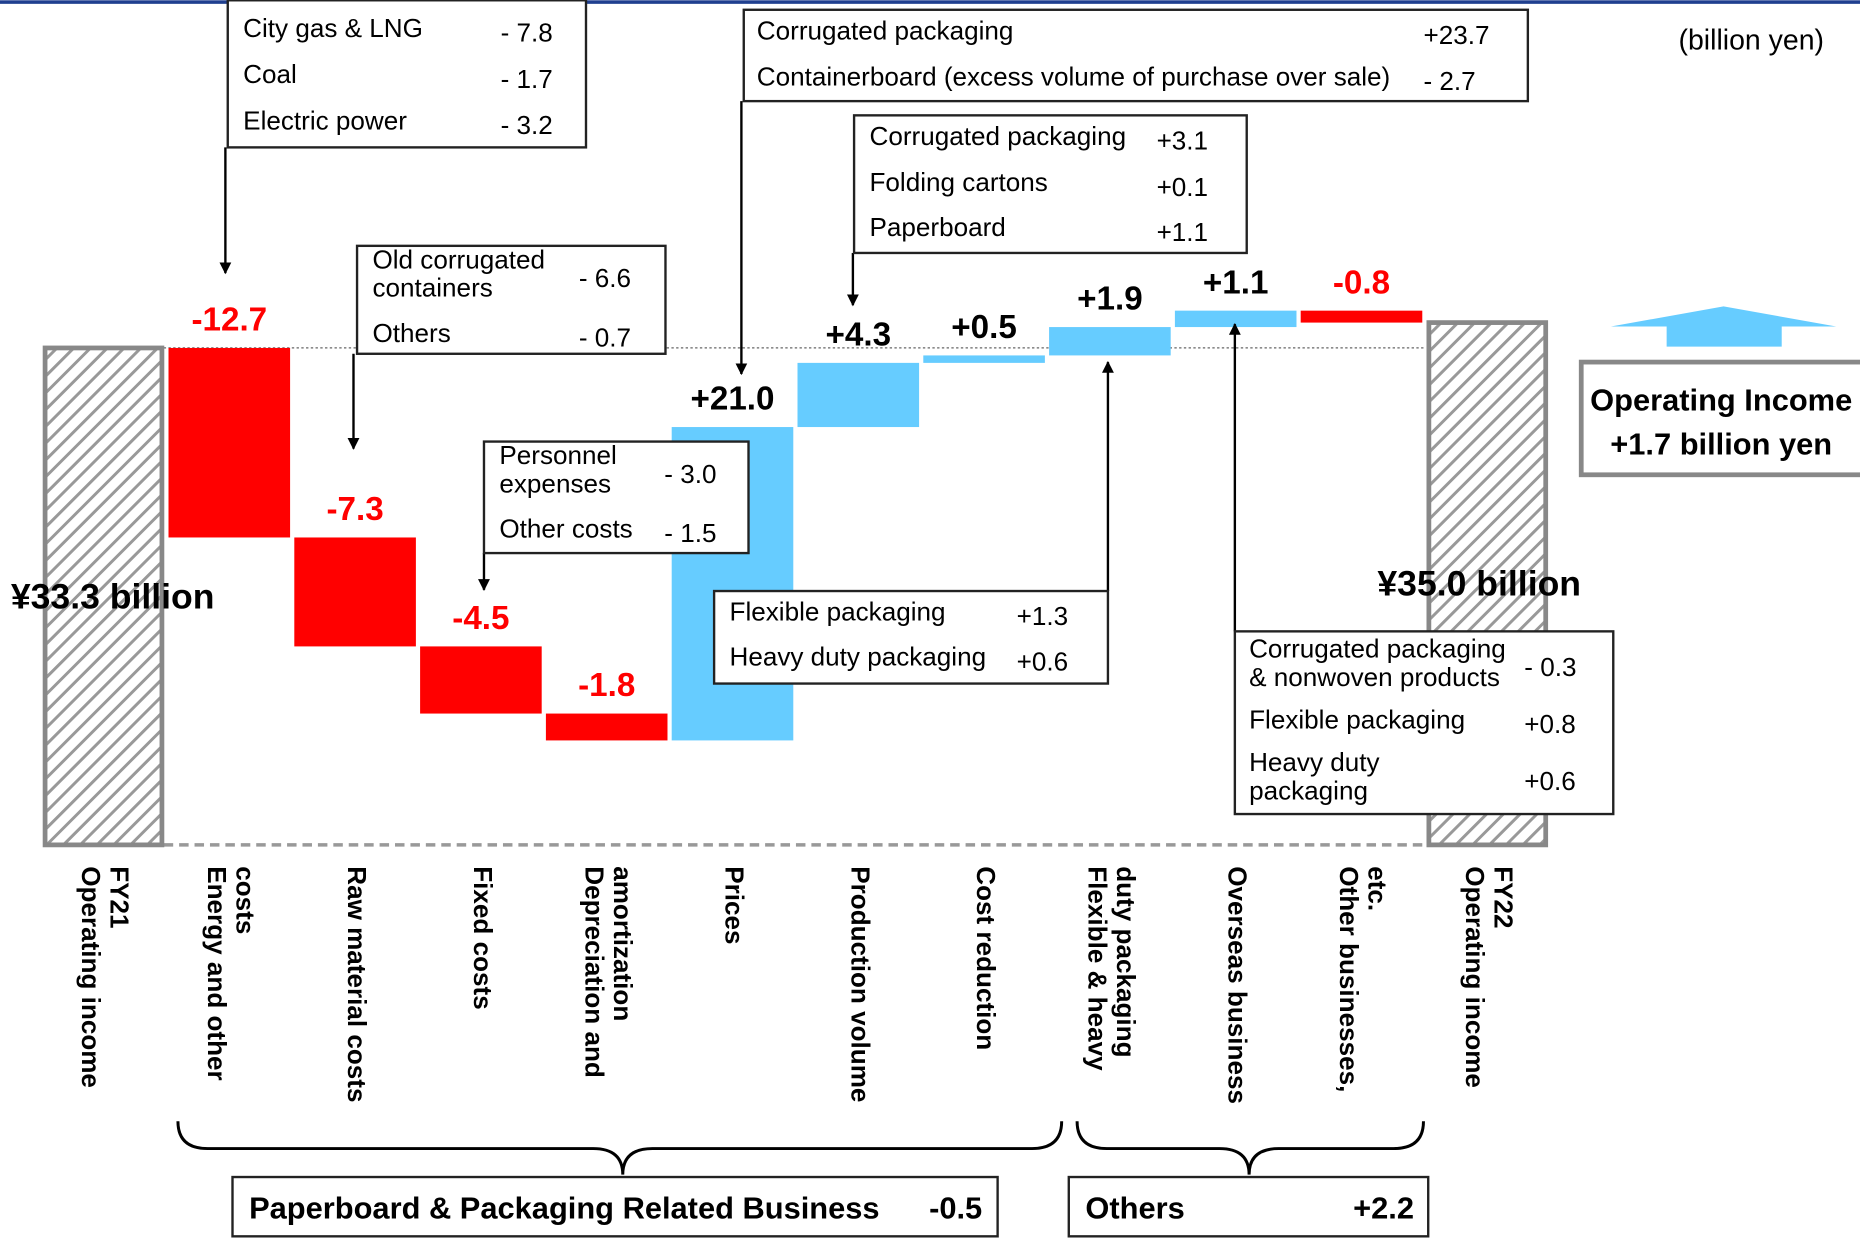  Describe the element at coordinates (557, 469) in the screenshot. I see `callout-label: Personnel expenses` at that location.